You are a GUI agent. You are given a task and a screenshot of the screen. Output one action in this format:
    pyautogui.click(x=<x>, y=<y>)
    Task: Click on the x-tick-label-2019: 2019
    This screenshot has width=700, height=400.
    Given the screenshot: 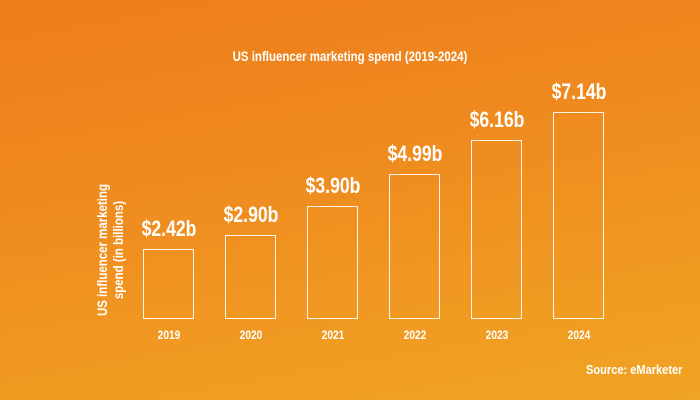 What is the action you would take?
    pyautogui.click(x=168, y=335)
    